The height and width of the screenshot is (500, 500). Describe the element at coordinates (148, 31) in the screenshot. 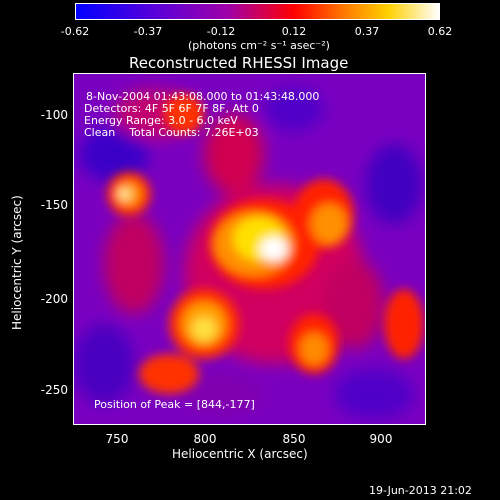

I see `colorbar-tick: -0.37` at that location.